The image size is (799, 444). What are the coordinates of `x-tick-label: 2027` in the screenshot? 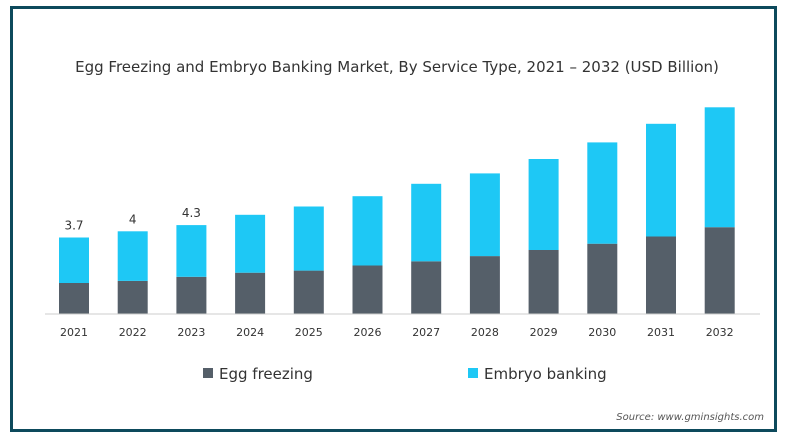 It's located at (426, 332).